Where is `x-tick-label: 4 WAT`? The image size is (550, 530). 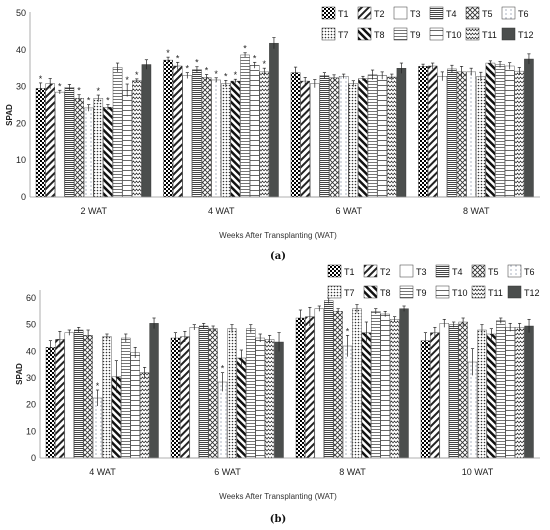
x-tick-label: 4 WAT is located at coordinates (102, 472).